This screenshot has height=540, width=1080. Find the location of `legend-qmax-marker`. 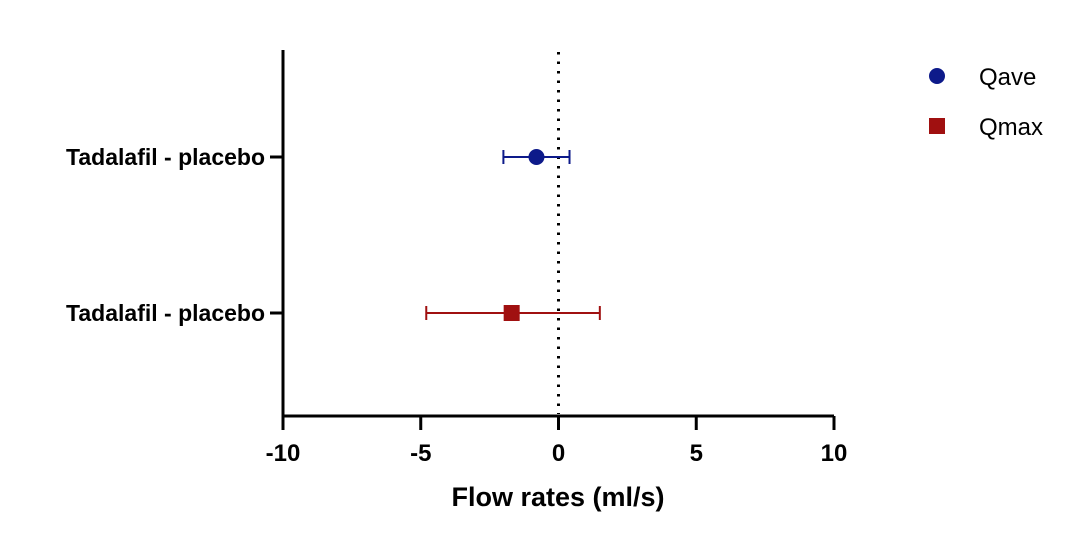

legend-qmax-marker is located at coordinates (937, 126).